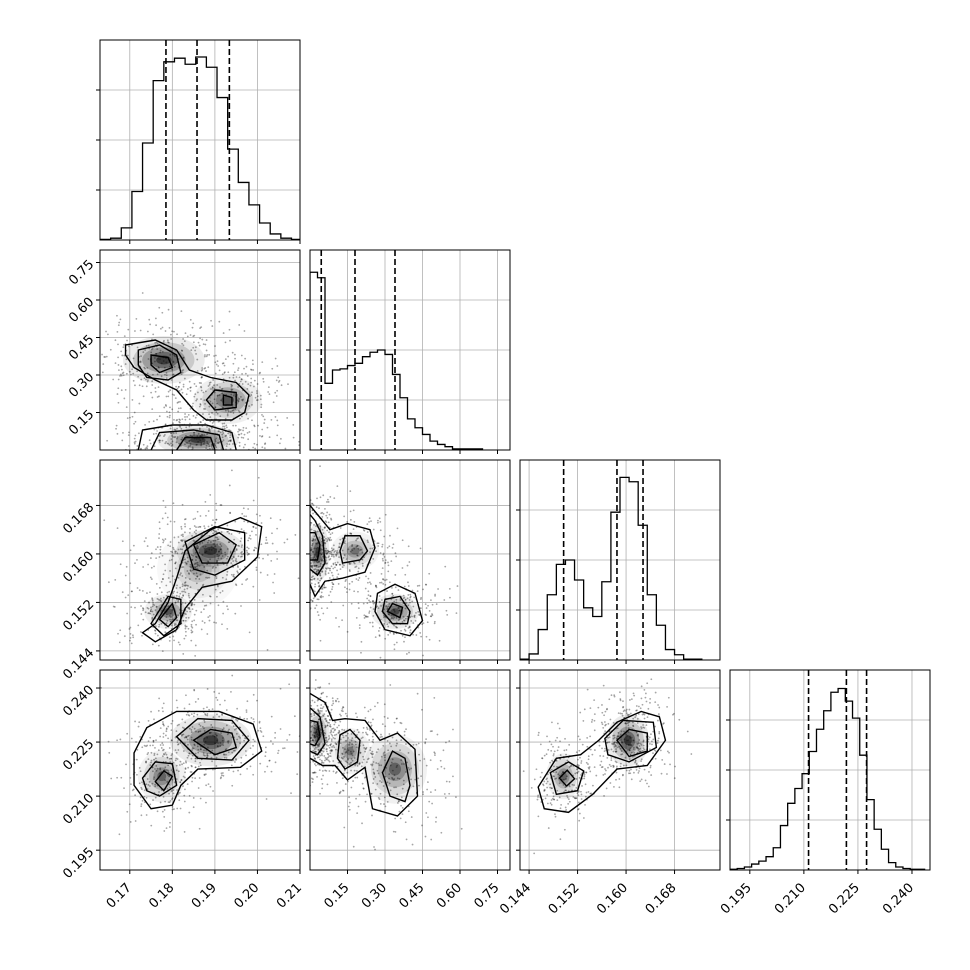 This screenshot has width=970, height=970. What do you see at coordinates (198, 569) in the screenshot?
I see `density-level` at bounding box center [198, 569].